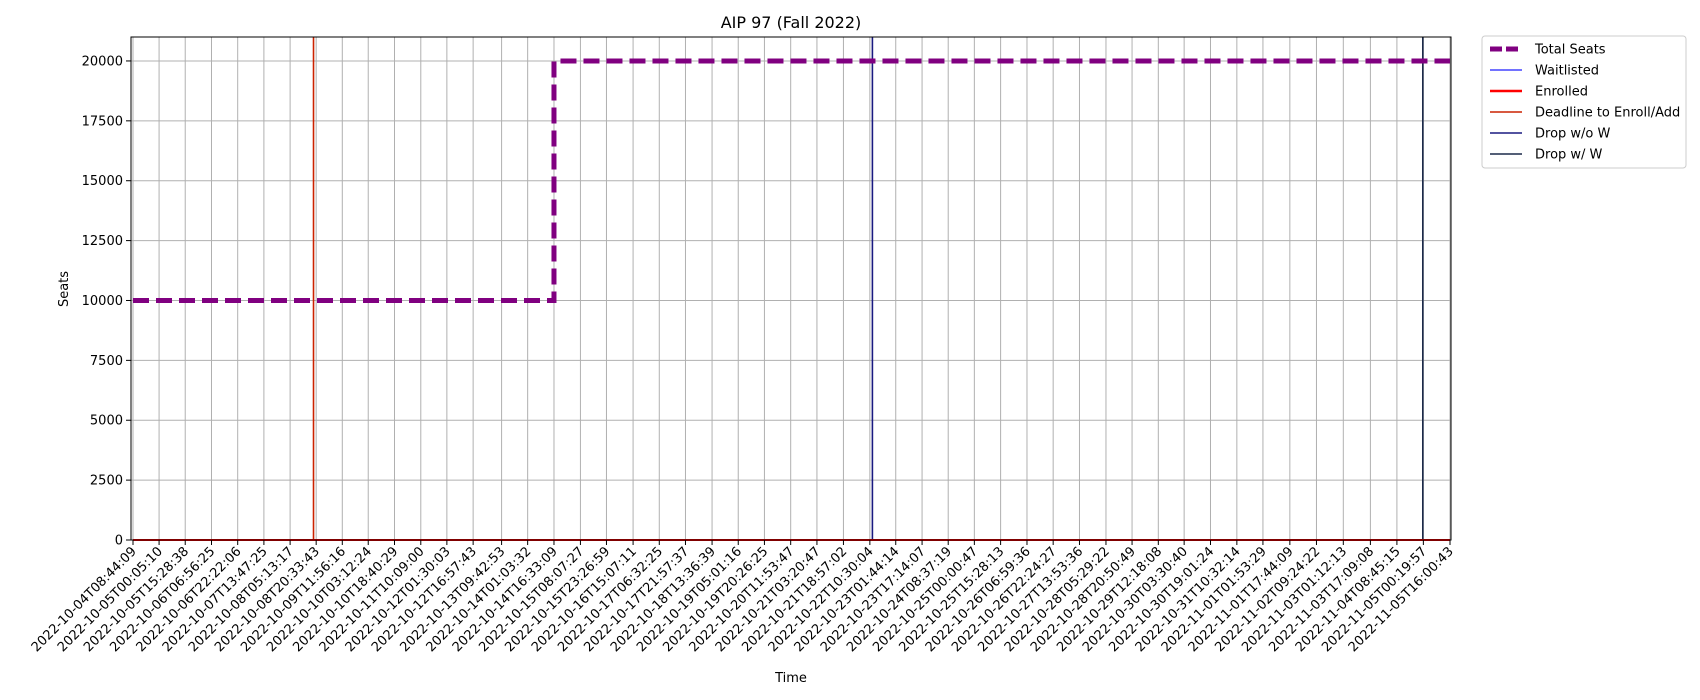  I want to click on legend-label: Drop w/ W, so click(1569, 155).